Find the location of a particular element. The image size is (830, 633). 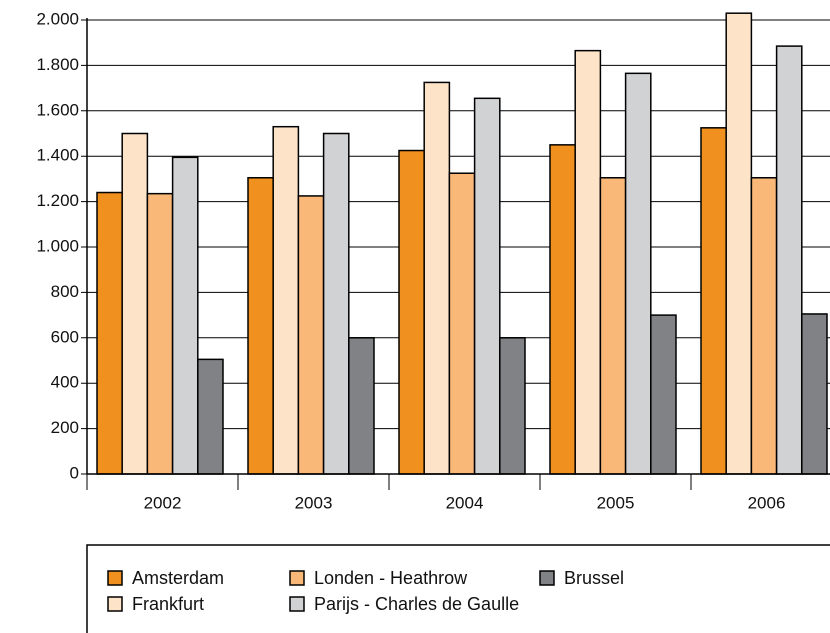

y-tick-label: 1.600 is located at coordinates (57, 109).